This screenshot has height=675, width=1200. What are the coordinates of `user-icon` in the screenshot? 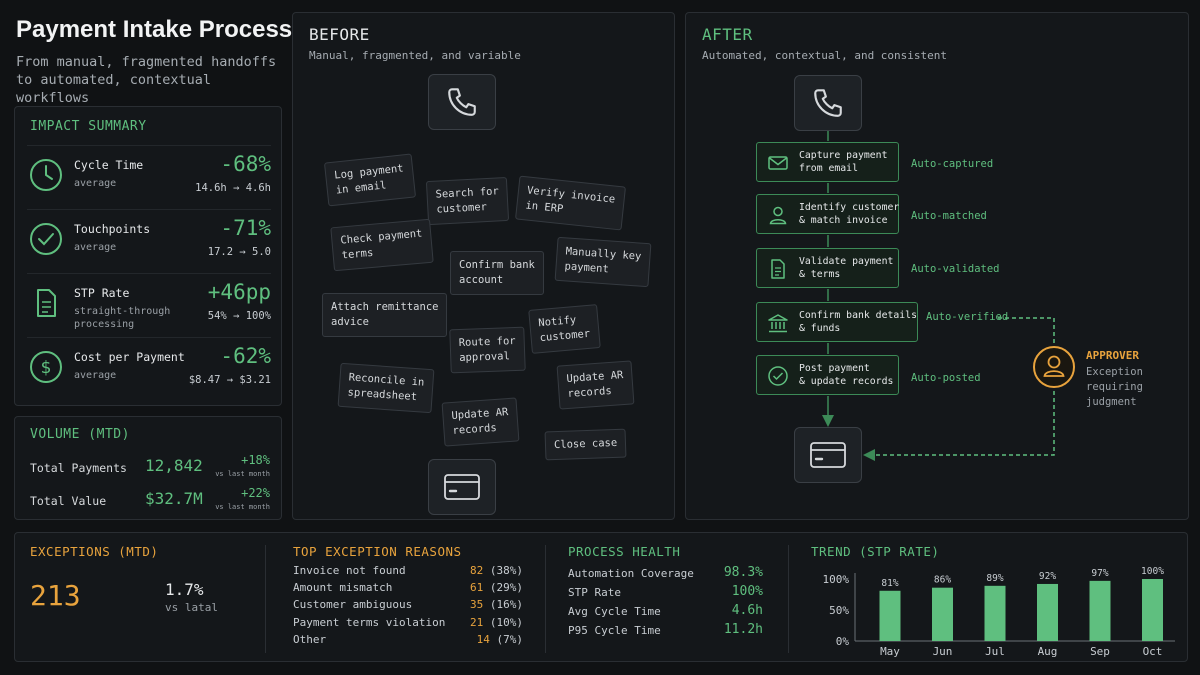 It's located at (778, 215).